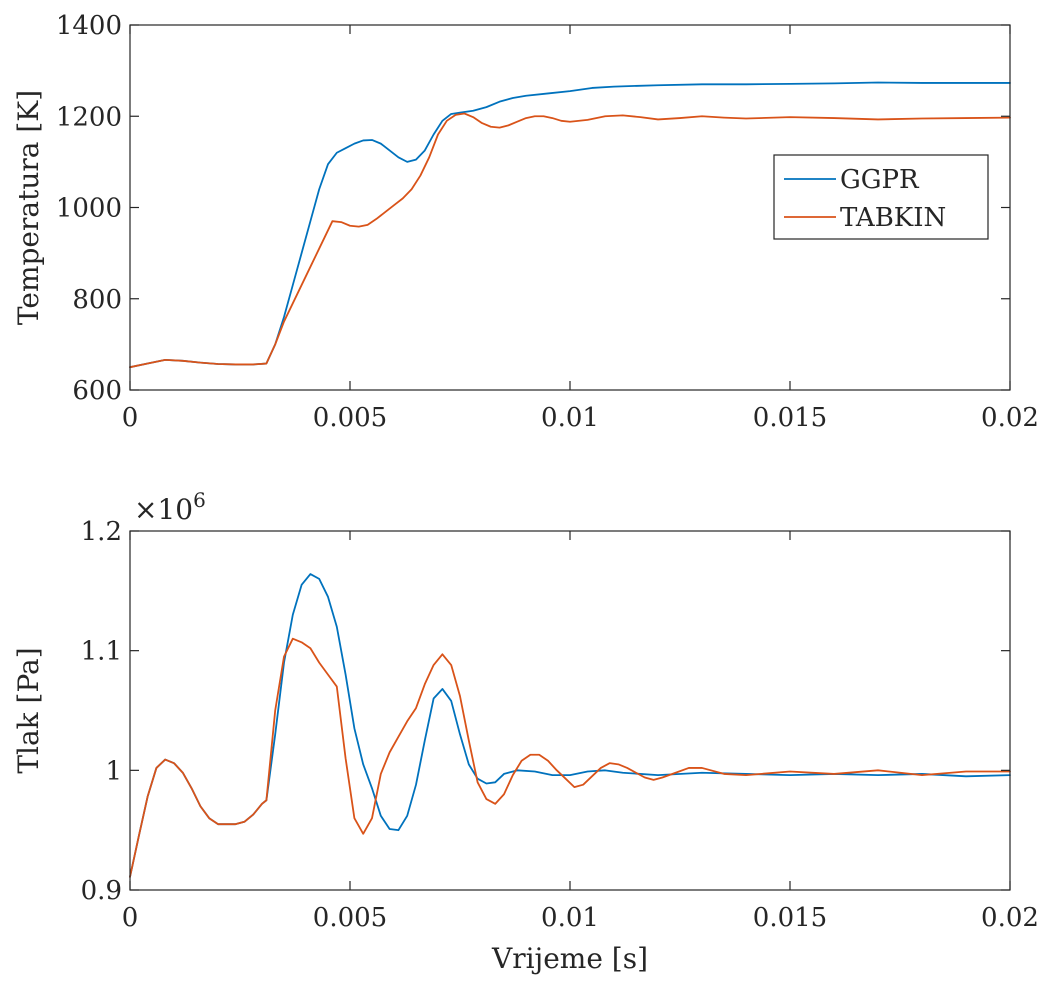  I want to click on y-tick-label: 600, so click(97, 391).